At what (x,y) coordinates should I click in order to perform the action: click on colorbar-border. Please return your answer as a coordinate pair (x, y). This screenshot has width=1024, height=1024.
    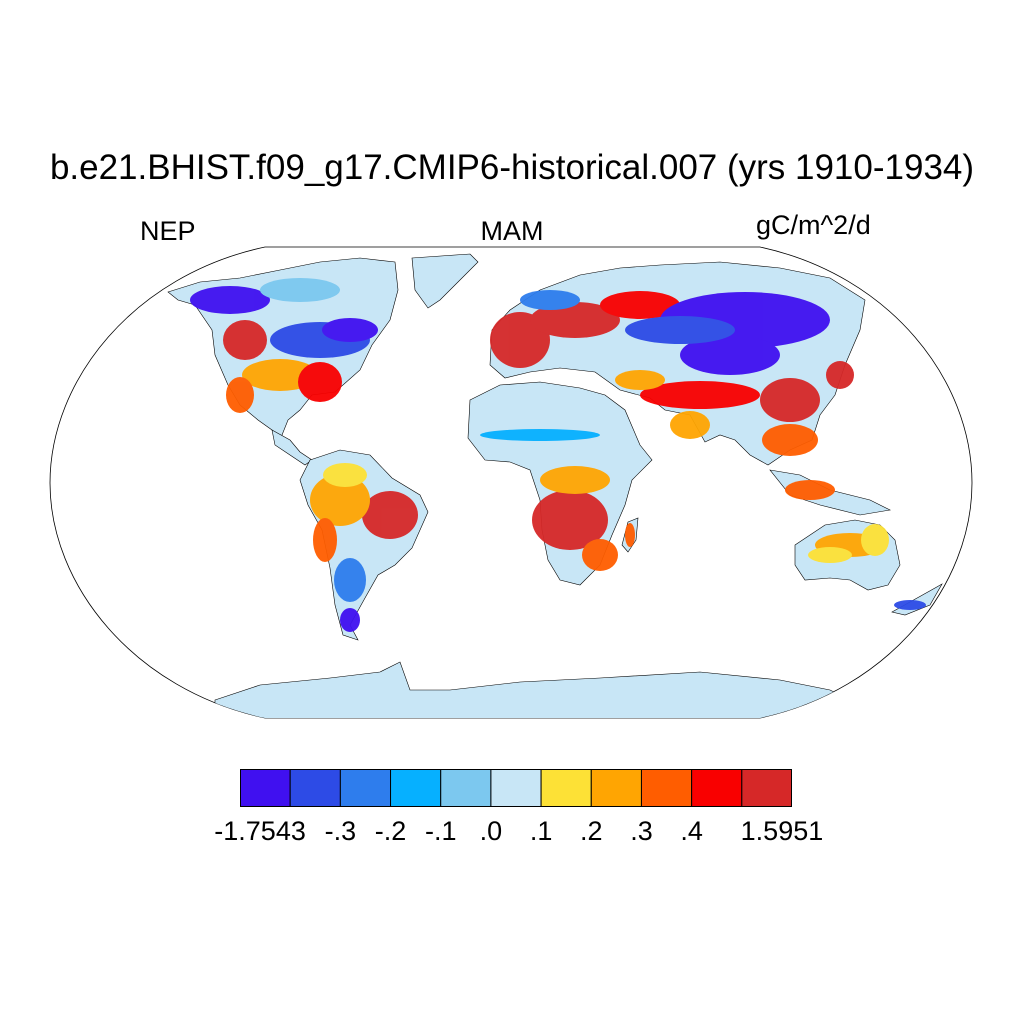
    Looking at the image, I should click on (516, 788).